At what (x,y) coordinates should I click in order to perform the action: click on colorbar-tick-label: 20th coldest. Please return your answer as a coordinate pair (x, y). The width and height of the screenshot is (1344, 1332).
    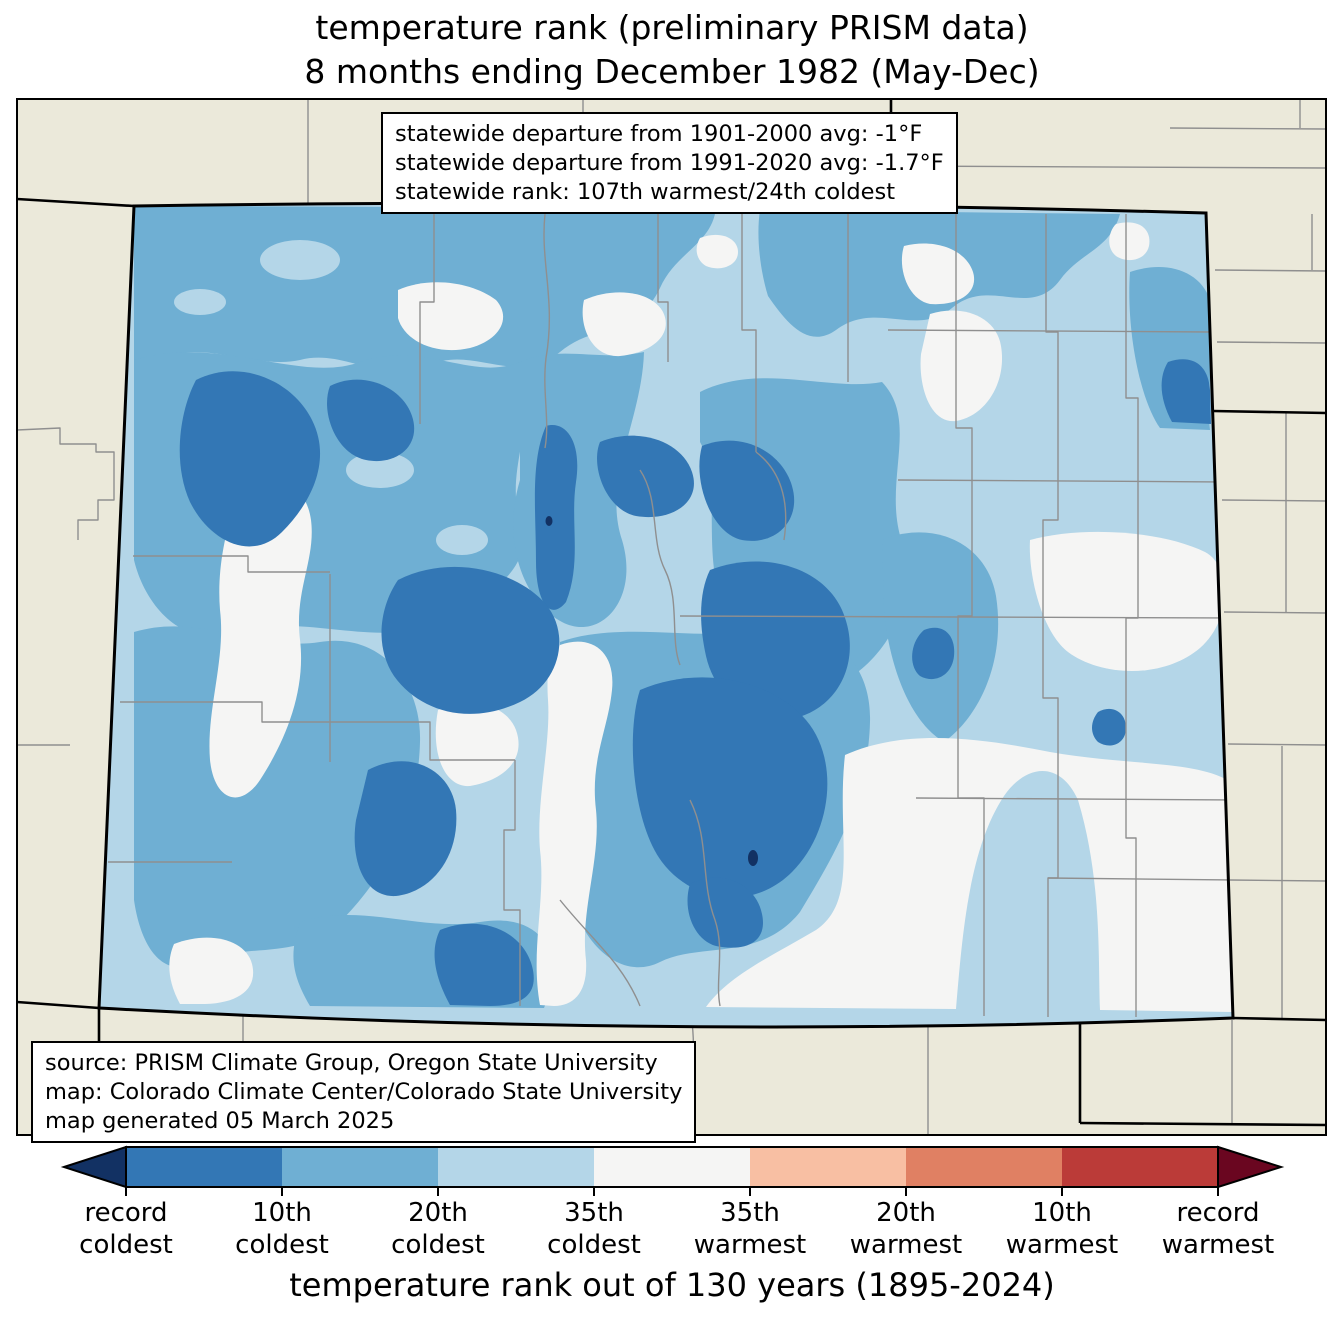
    Looking at the image, I should click on (438, 1229).